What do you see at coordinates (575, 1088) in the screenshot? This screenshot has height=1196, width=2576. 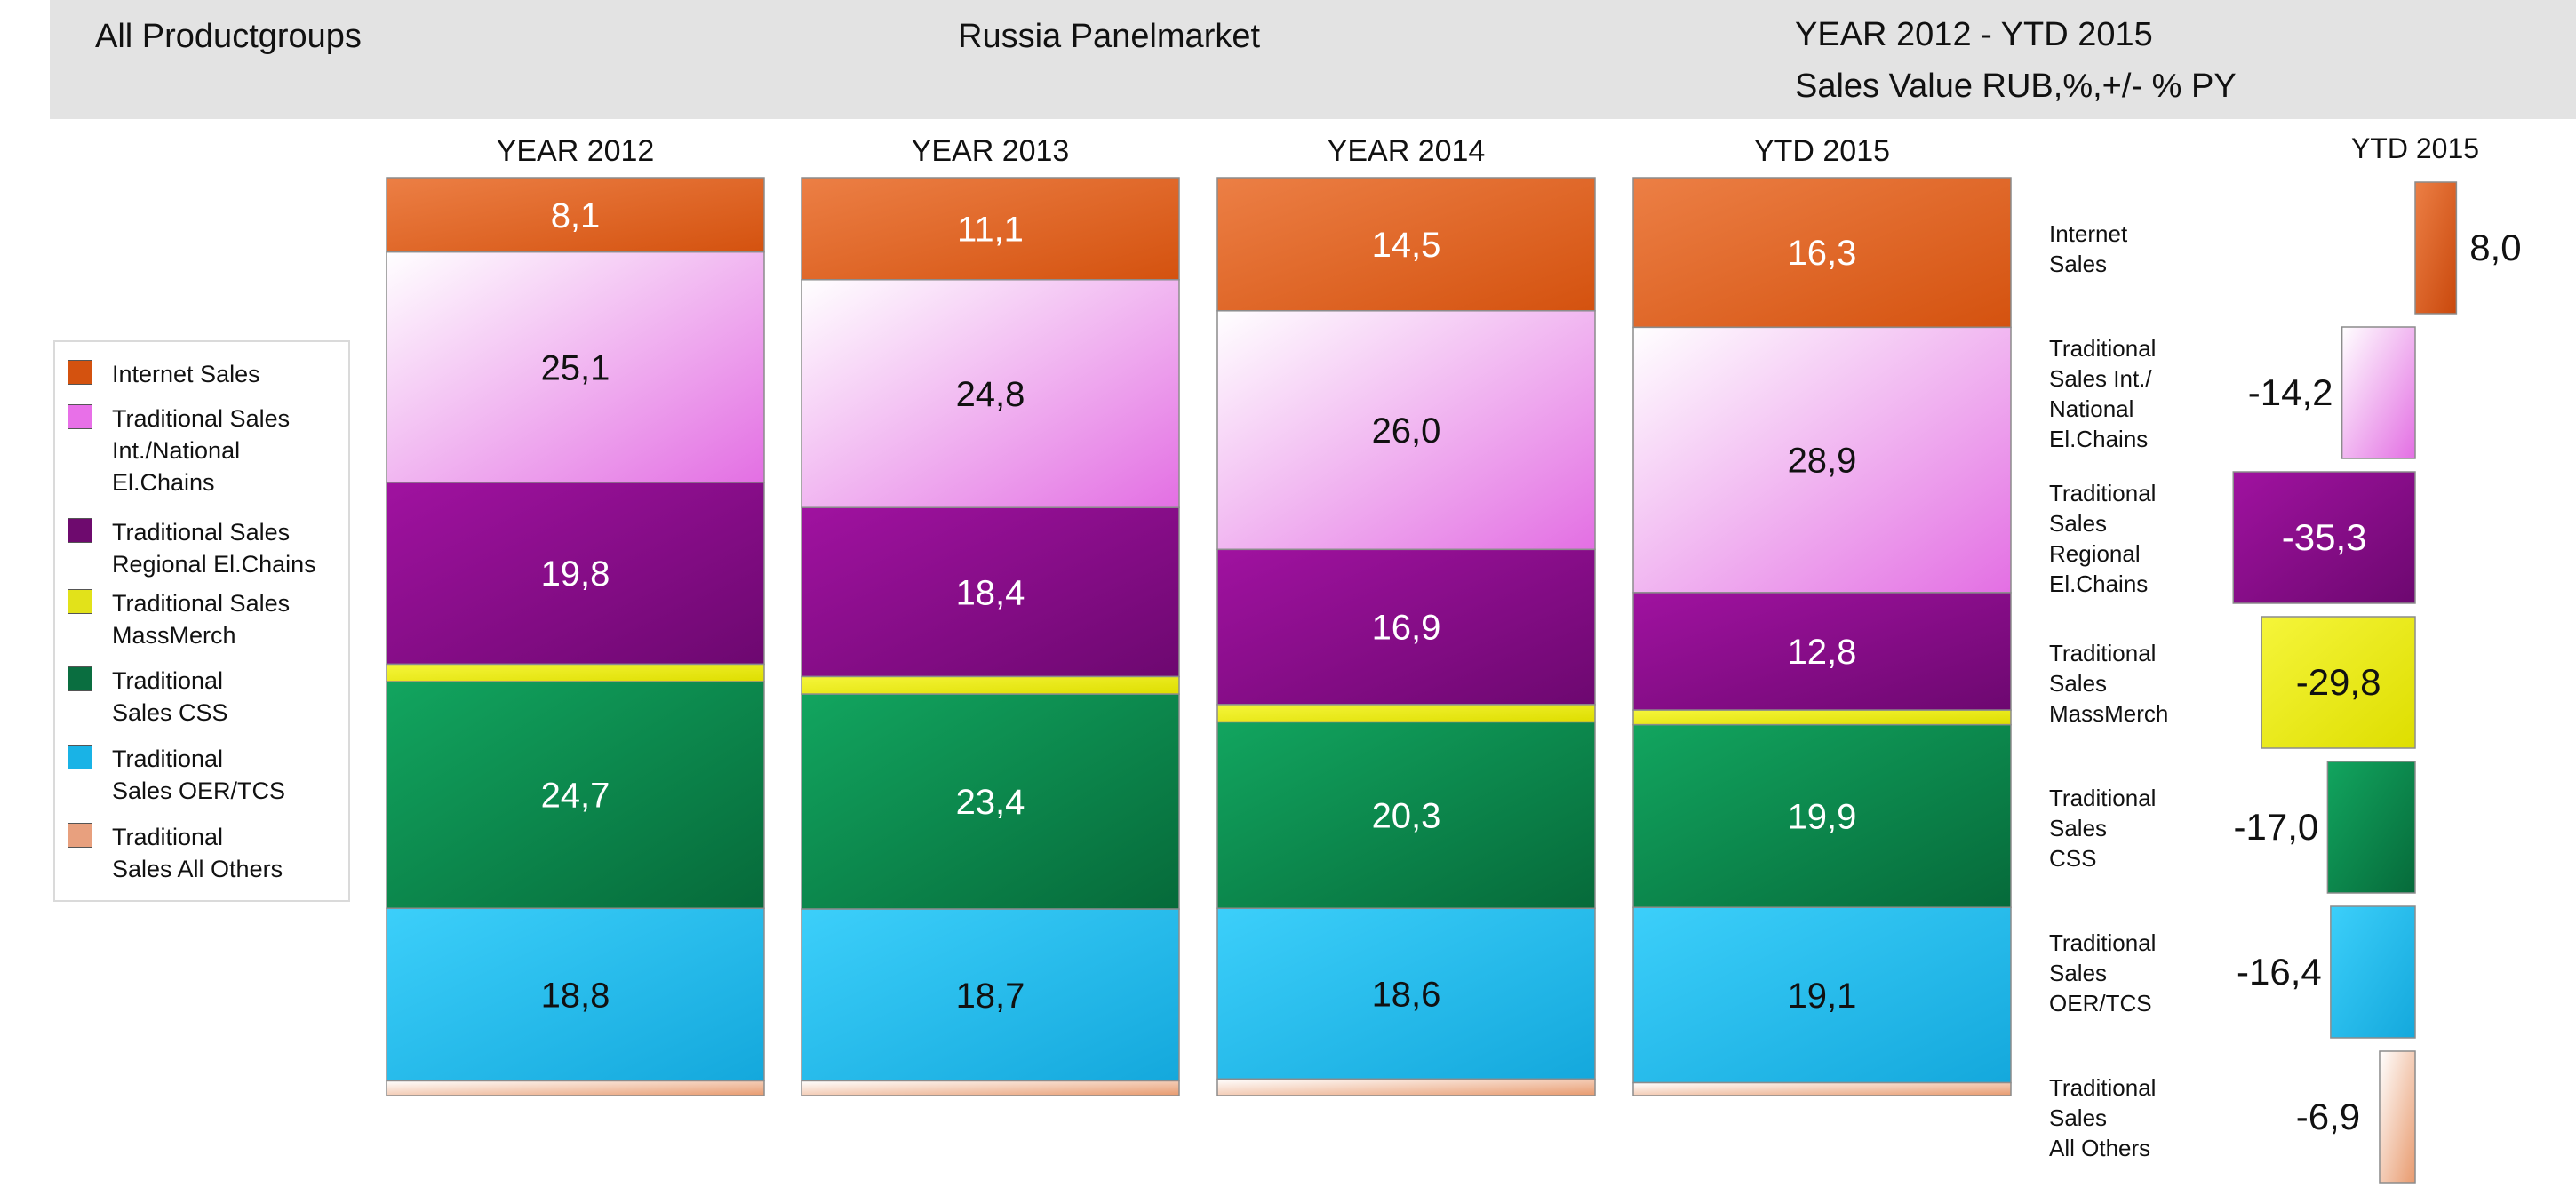 I see `bar-segment-traditional-sales-all-others-year-2012` at bounding box center [575, 1088].